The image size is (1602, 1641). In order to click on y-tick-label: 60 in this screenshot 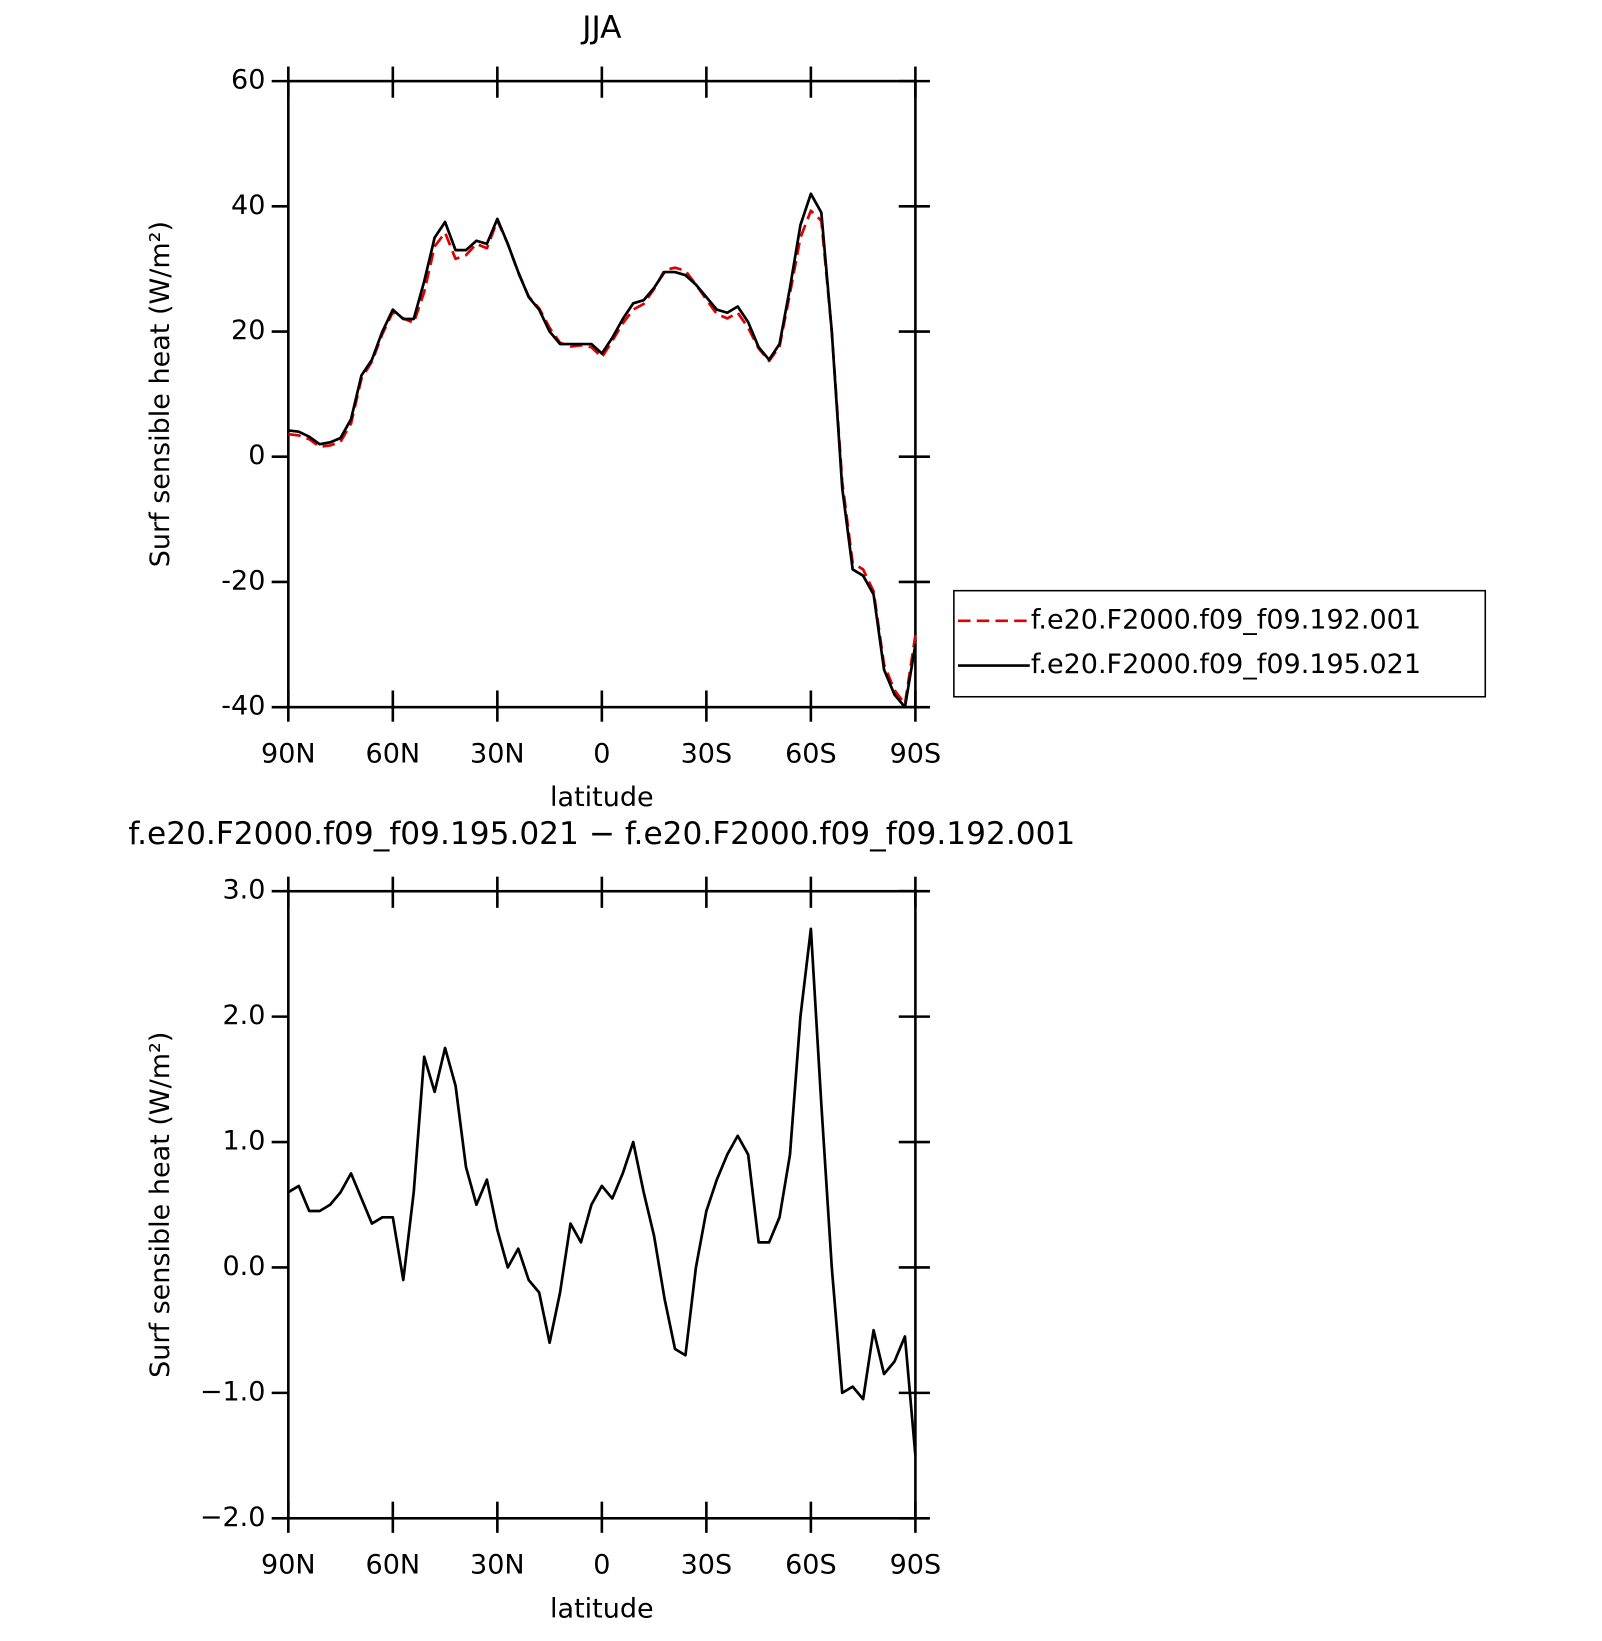, I will do `click(248, 80)`.